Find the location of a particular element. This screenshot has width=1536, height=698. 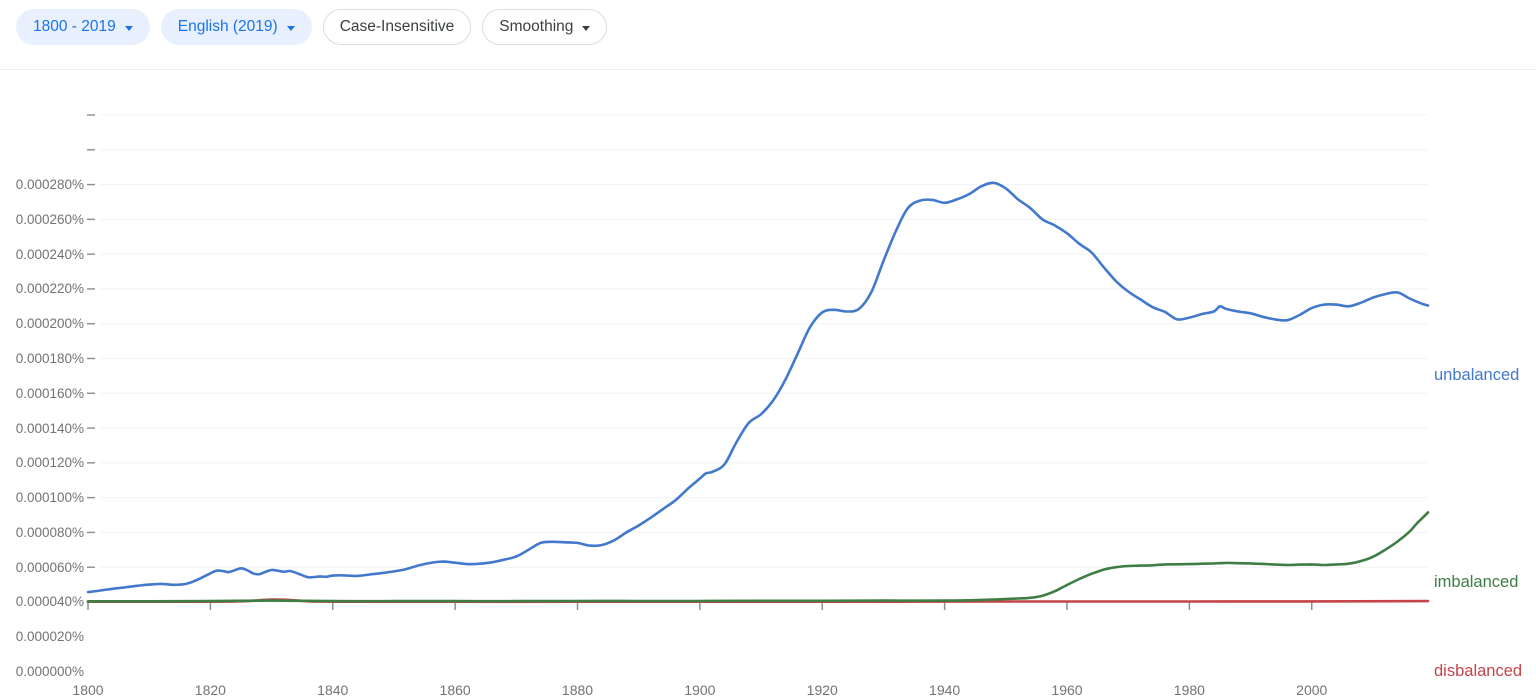

y-axis-tick-label: 0.000180% is located at coordinates (49, 358).